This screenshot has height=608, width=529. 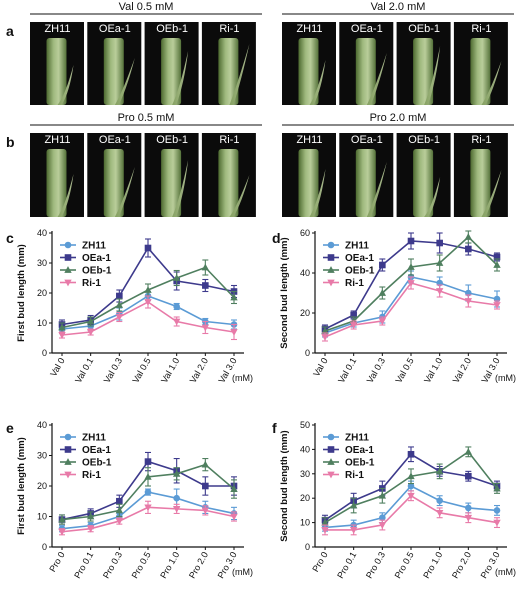 I want to click on y-tick-label: 10, so click(x=42, y=517).